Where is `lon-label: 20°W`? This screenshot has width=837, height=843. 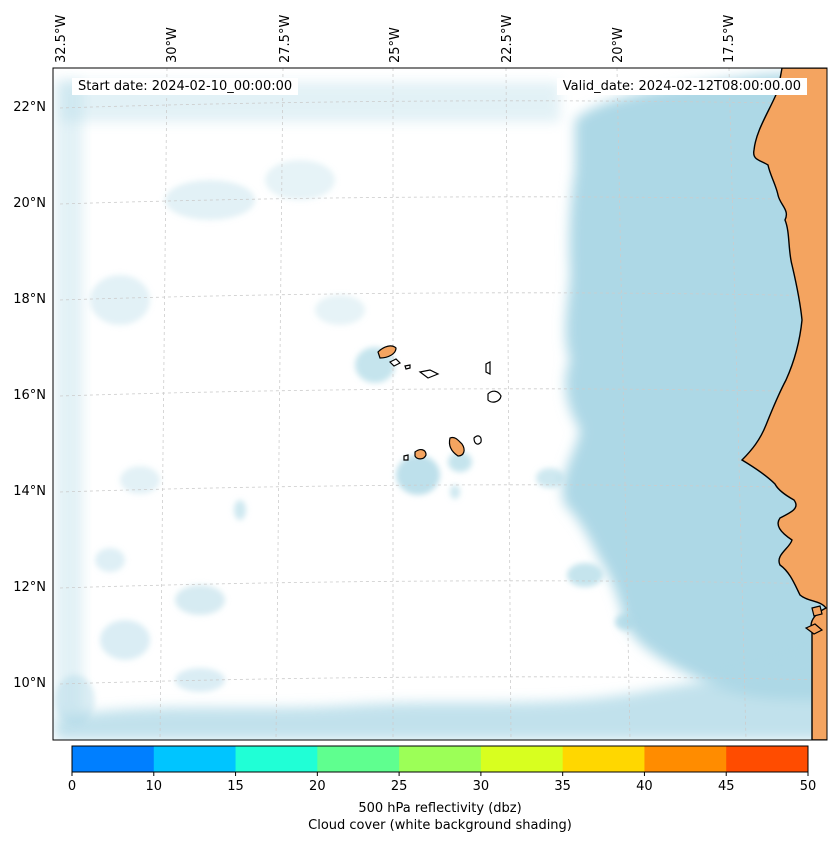 lon-label: 20°W is located at coordinates (618, 45).